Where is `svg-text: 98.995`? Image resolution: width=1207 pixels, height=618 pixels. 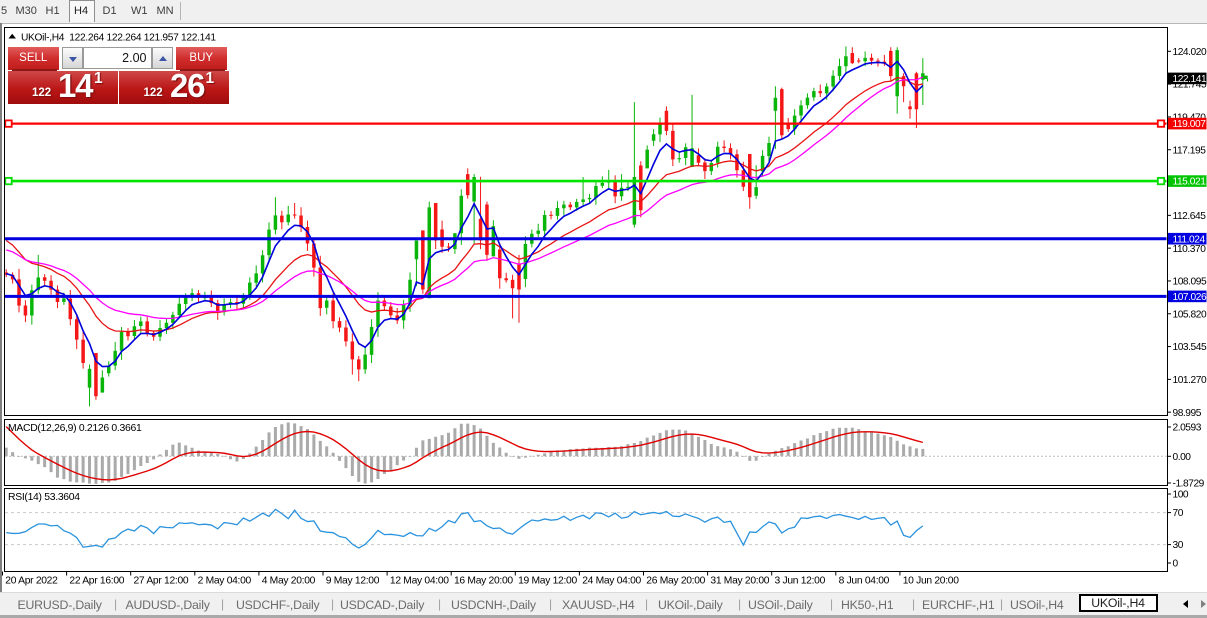 svg-text: 98.995 is located at coordinates (1187, 413).